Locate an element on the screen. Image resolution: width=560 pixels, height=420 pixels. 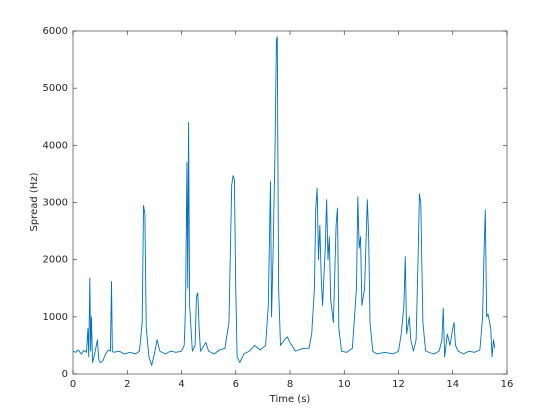
x-tick-label: 14 is located at coordinates (452, 384).